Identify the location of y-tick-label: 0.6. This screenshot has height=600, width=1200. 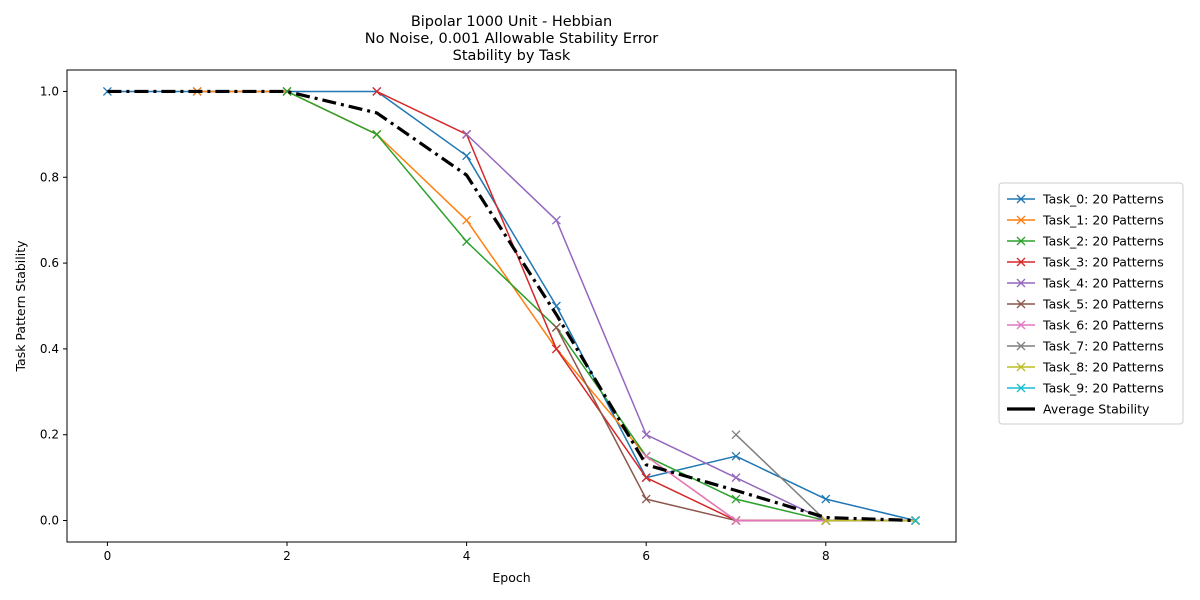
(49, 263).